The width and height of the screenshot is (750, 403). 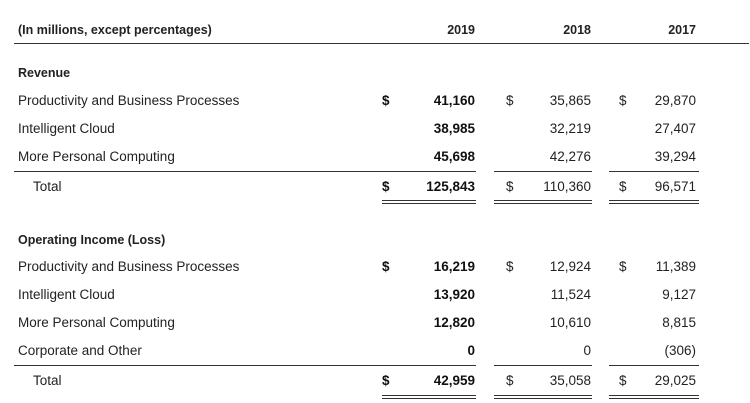 What do you see at coordinates (675, 380) in the screenshot?
I see `total-2017: 29,025` at bounding box center [675, 380].